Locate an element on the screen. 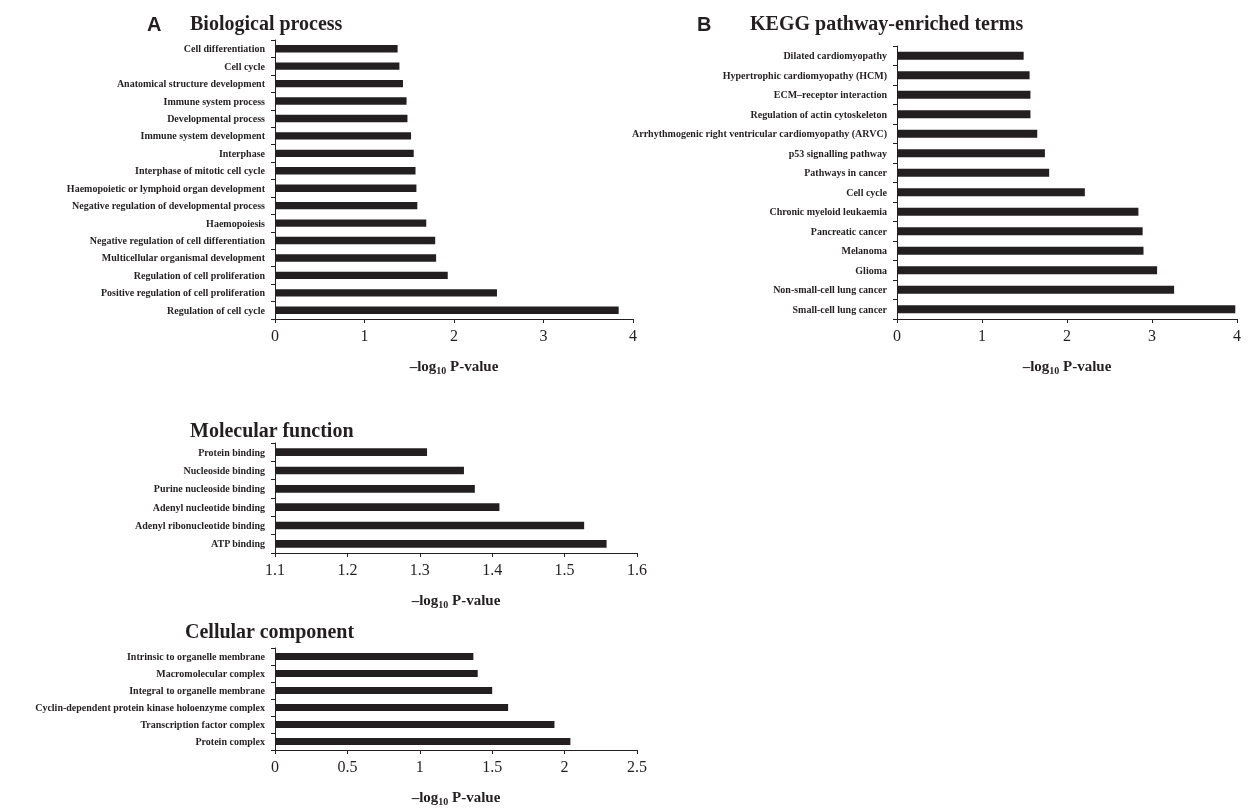 This screenshot has height=811, width=1252. y-tick-label: Macromolecular complex is located at coordinates (210, 673).